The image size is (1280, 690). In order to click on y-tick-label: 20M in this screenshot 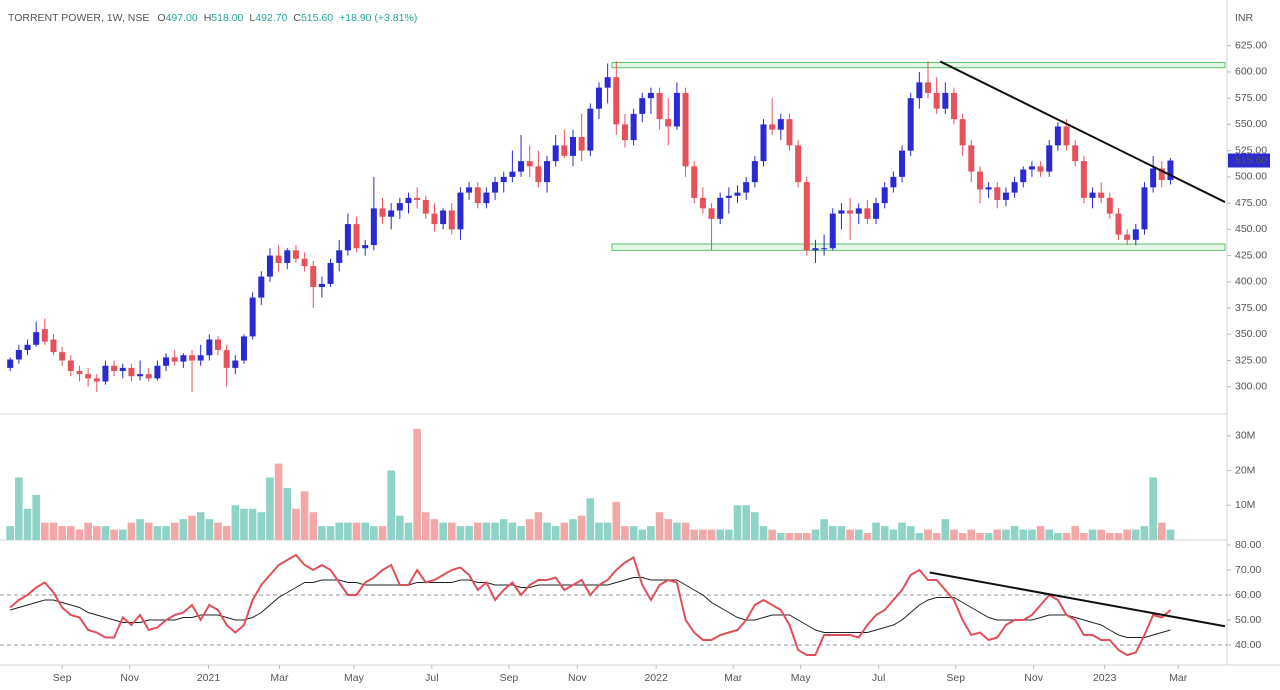, I will do `click(1245, 470)`.